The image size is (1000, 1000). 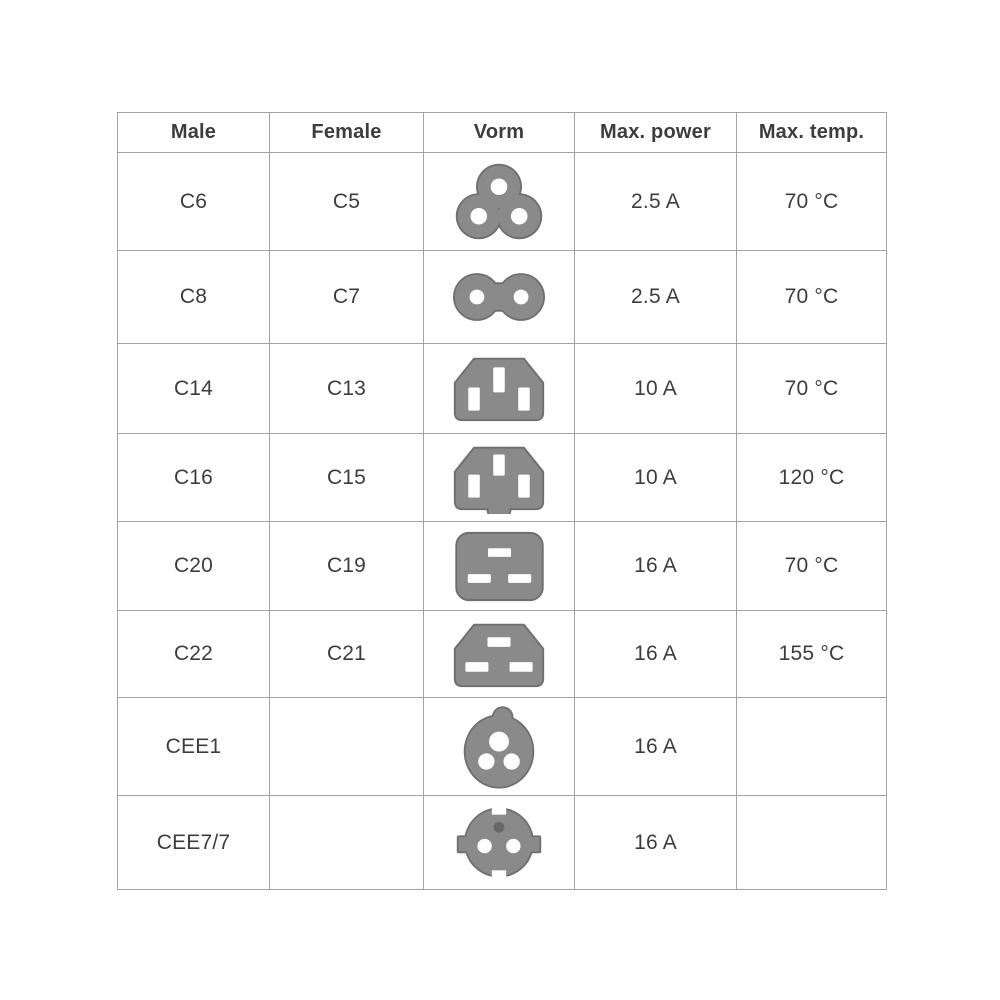 What do you see at coordinates (499, 133) in the screenshot?
I see `column-header-vorm: Vorm` at bounding box center [499, 133].